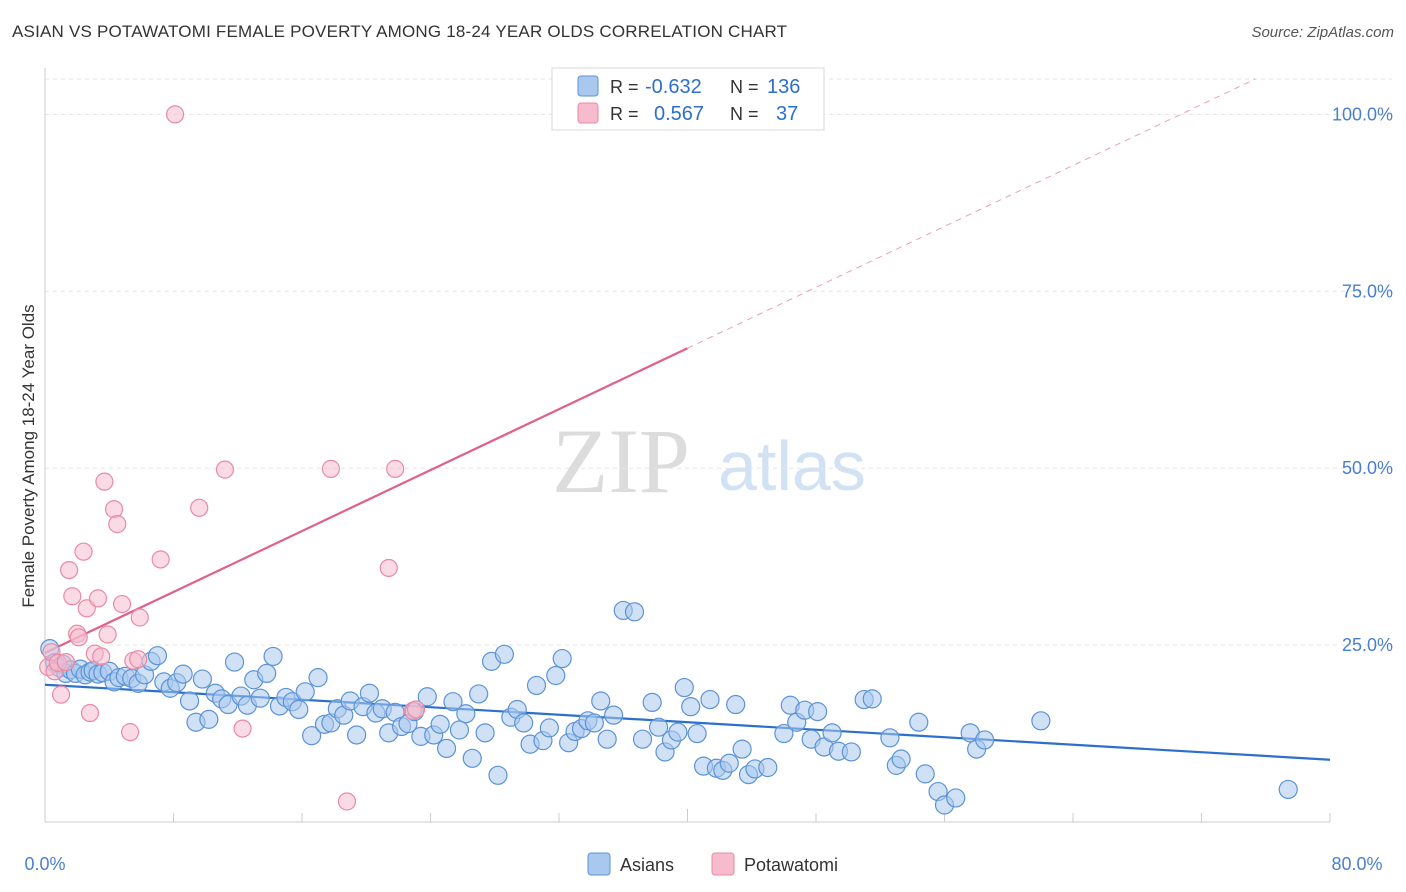 The image size is (1406, 892). Describe the element at coordinates (787, 114) in the screenshot. I see `potawatomi-n-value: 37` at that location.